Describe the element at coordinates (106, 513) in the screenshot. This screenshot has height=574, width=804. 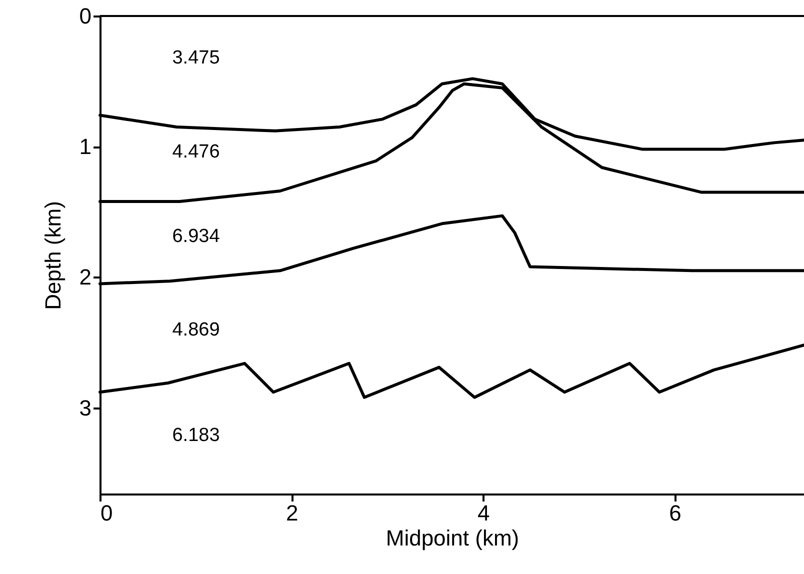
I see `x-tick-label: 0` at that location.